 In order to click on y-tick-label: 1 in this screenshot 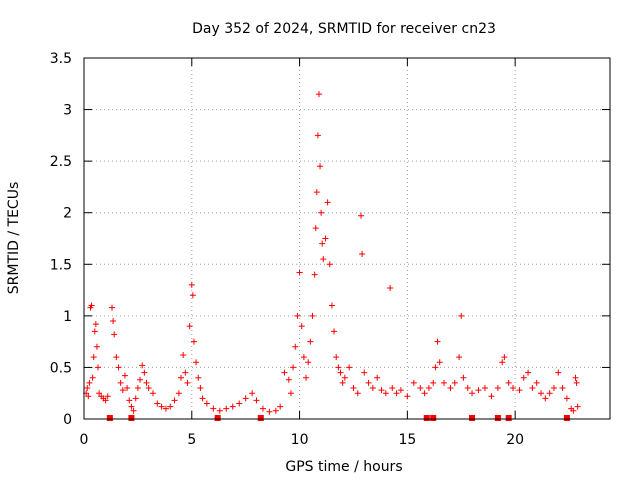, I will do `click(67, 317)`.